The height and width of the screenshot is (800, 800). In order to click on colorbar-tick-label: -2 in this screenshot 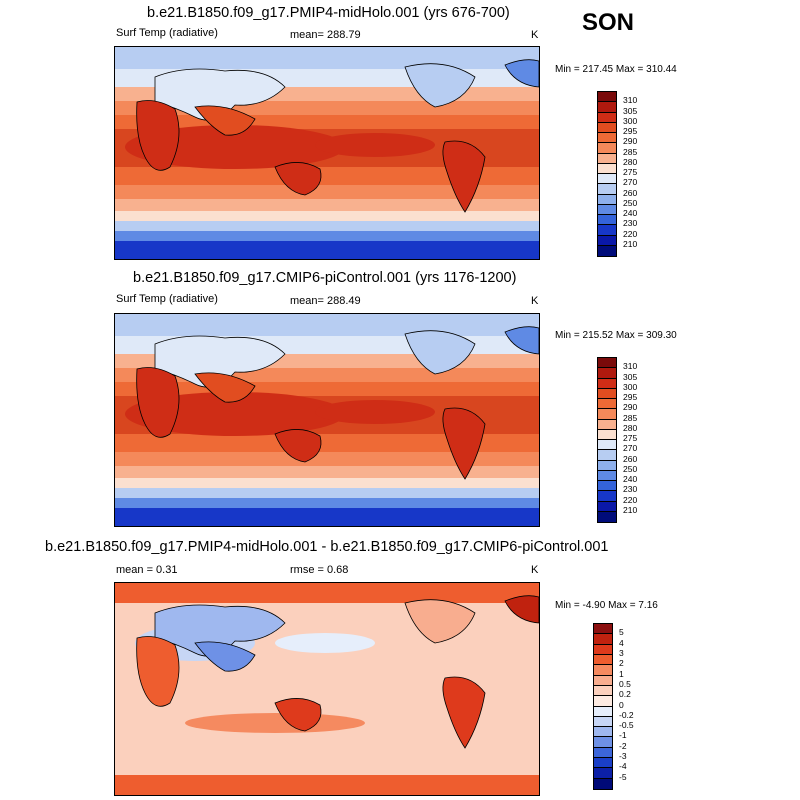, I will do `click(623, 745)`.